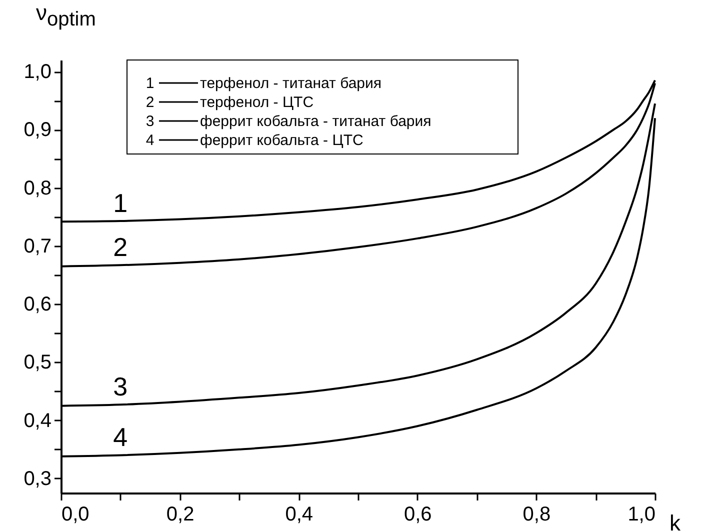 Image resolution: width=715 pixels, height=531 pixels. Describe the element at coordinates (120, 247) in the screenshot. I see `annotation: 2` at that location.